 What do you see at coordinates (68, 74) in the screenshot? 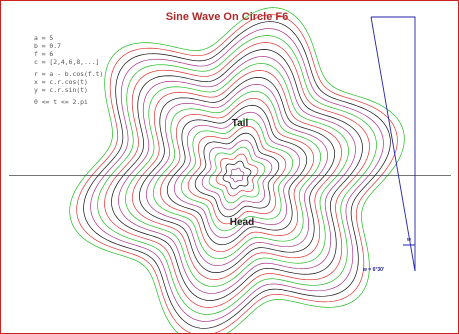
I see `equation-line: r = a - b.cos(f.t)` at bounding box center [68, 74].